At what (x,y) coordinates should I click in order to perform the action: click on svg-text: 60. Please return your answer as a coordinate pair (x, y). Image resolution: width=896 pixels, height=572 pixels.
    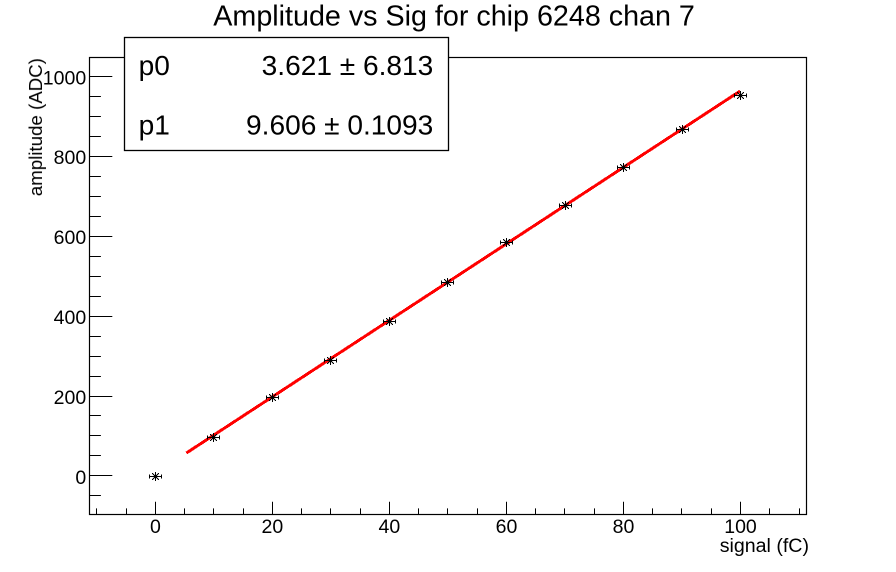
    Looking at the image, I should click on (507, 527).